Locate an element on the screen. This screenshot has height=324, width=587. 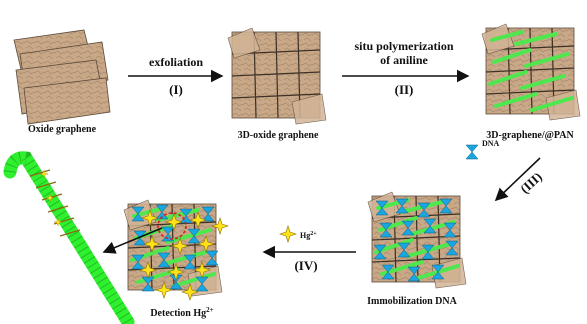
step-1-number: (I) is located at coordinates (176, 89).